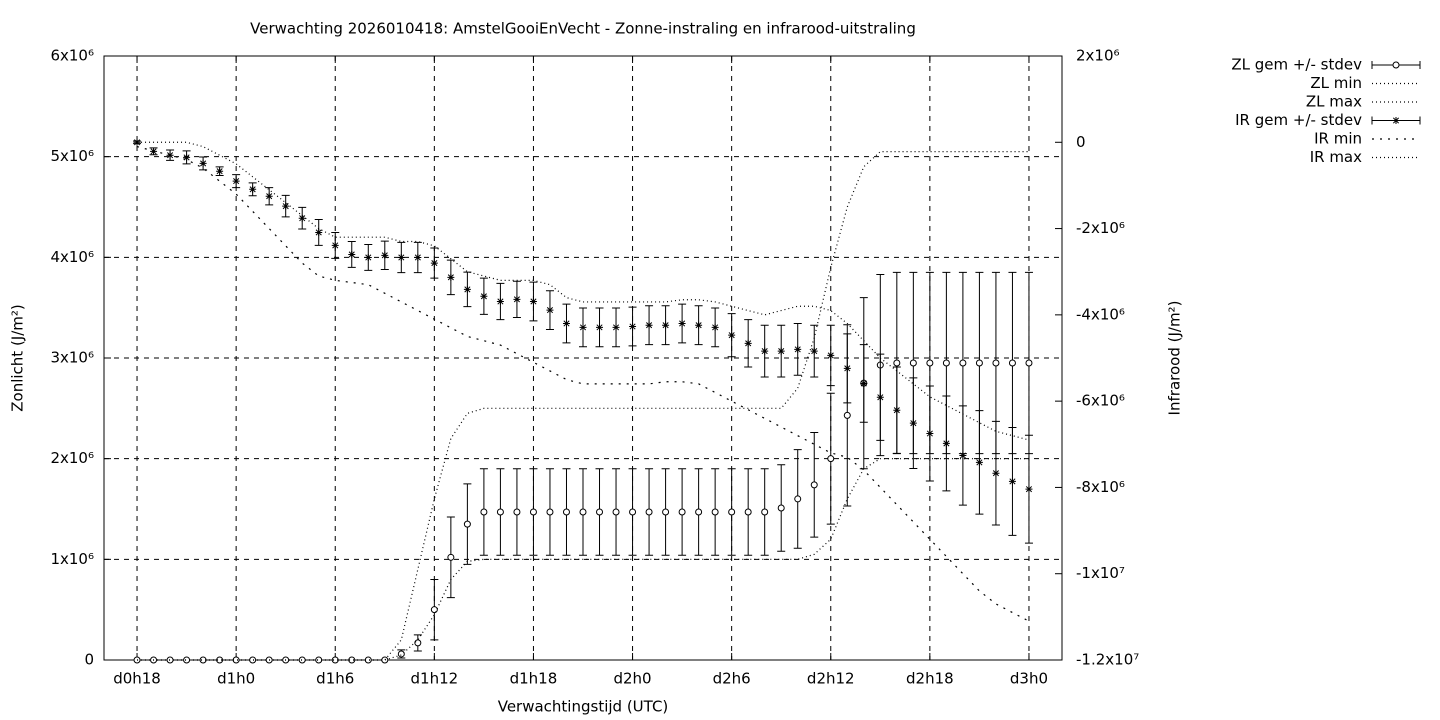  Describe the element at coordinates (435, 679) in the screenshot. I see `x-tick-label: d1h12` at that location.